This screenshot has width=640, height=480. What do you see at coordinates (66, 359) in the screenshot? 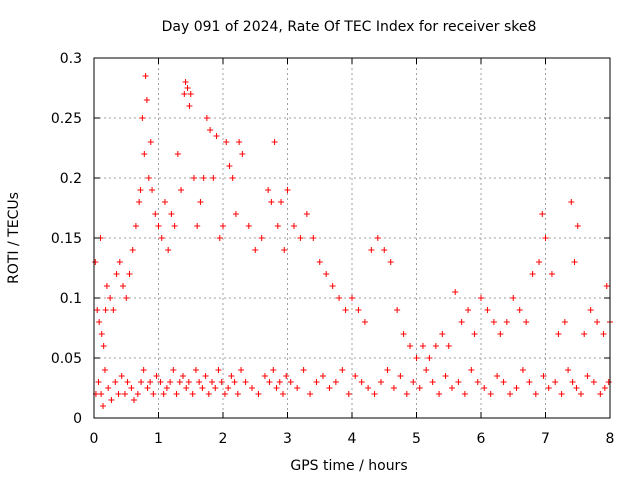
I see `y-tick-label: 0.05` at bounding box center [66, 359].